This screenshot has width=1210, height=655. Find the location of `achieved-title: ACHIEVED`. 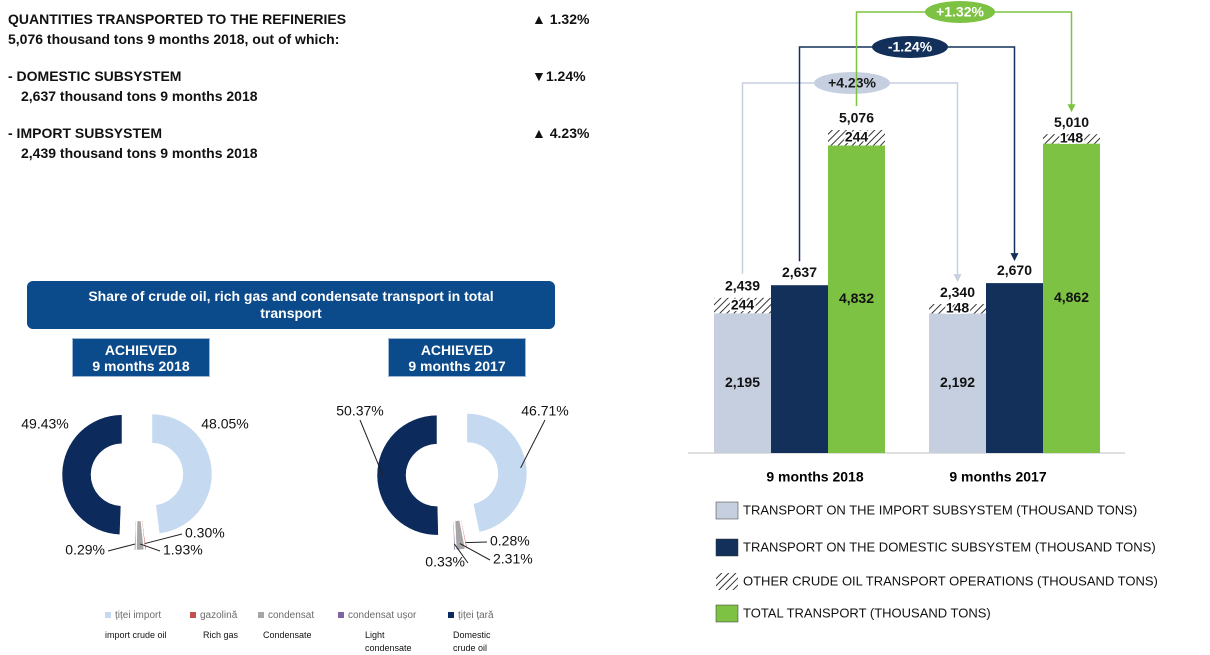

achieved-title: ACHIEVED is located at coordinates (457, 350).